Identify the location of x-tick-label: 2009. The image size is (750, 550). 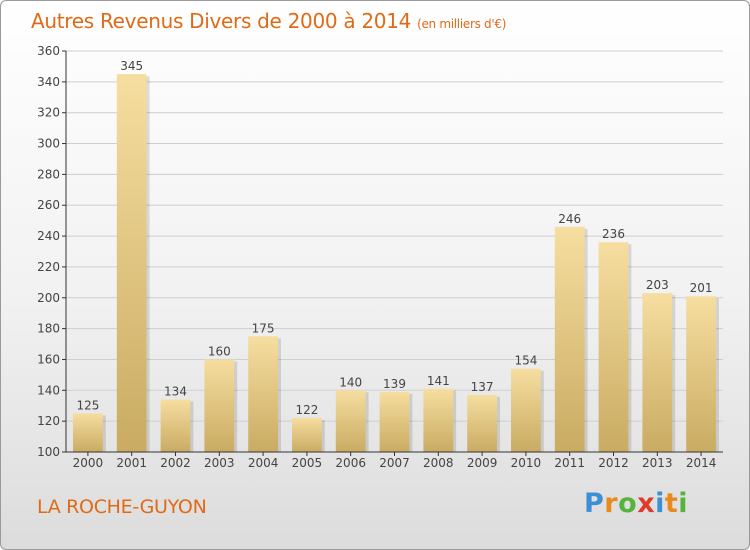
(482, 463).